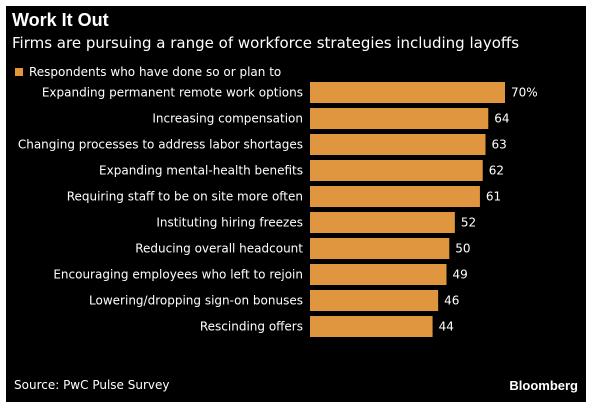 The image size is (596, 410). I want to click on source-note: Source: PwC Pulse Survey, so click(92, 385).